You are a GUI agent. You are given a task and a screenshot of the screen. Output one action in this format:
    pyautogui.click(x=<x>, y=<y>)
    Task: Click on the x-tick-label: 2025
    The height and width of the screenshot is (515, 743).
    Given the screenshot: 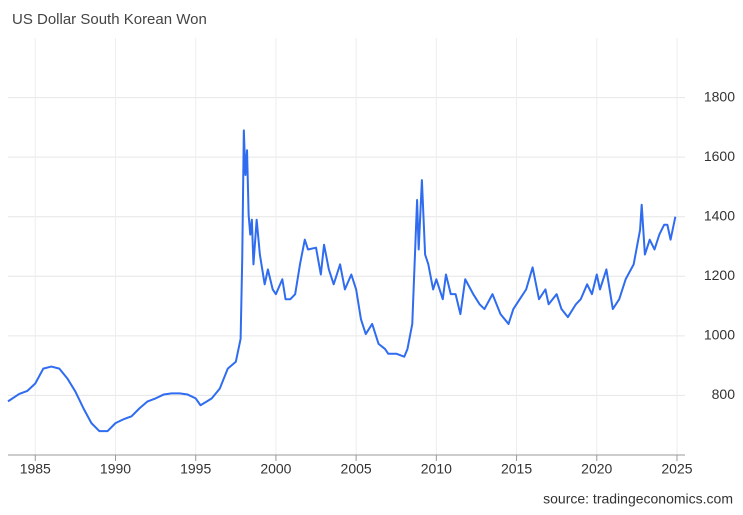 What is the action you would take?
    pyautogui.click(x=676, y=469)
    